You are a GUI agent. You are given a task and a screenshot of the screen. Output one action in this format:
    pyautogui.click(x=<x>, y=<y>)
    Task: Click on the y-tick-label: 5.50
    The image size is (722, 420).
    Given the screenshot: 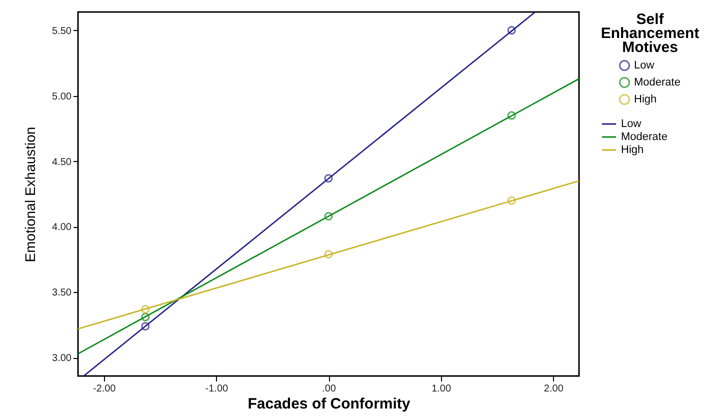 What is the action you would take?
    pyautogui.click(x=62, y=31)
    